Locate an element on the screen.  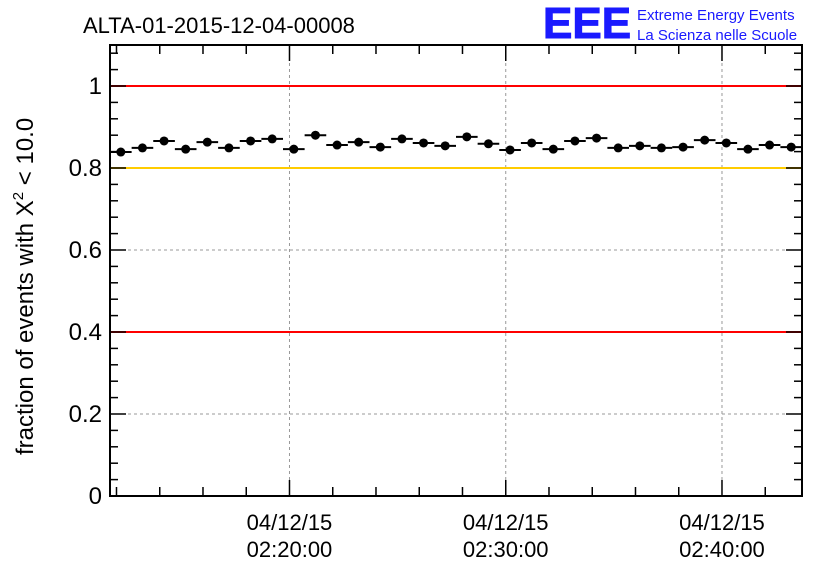
y-axis-label: fraction of events with X2 < 10.0 is located at coordinates (24, 286).